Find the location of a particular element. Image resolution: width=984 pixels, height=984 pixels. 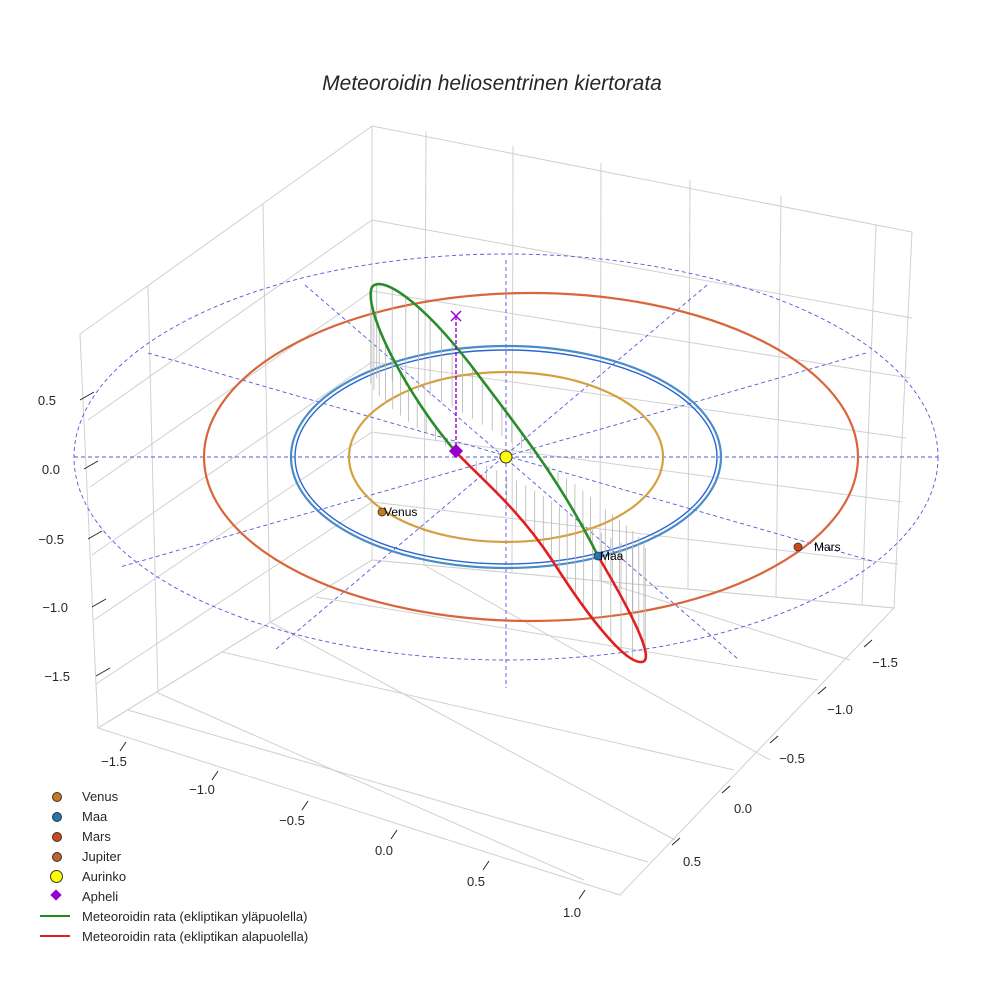

legend-sun-dot is located at coordinates (56, 876).